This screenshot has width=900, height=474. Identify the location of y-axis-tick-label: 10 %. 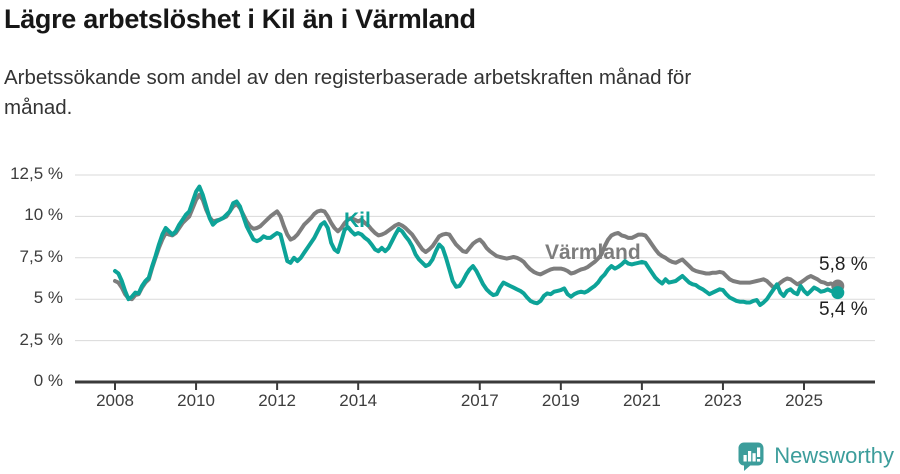
(43, 215).